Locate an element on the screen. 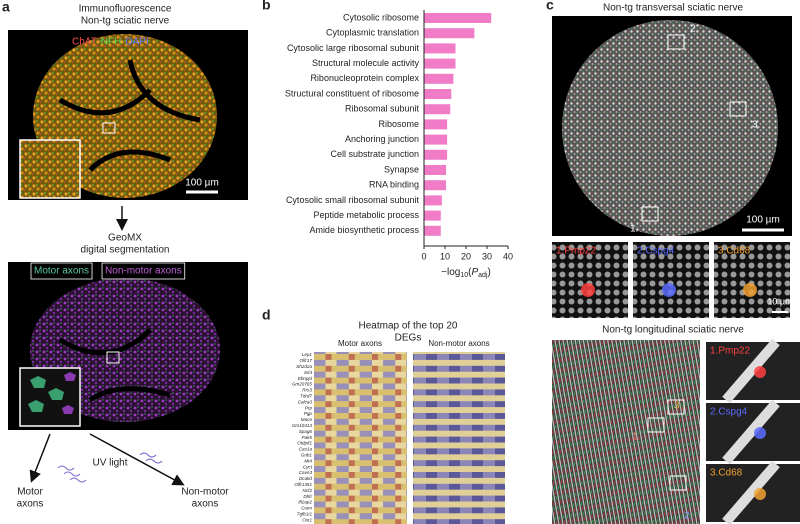 This screenshot has width=800, height=524. category-label: Peptide metabolic process is located at coordinates (366, 215).